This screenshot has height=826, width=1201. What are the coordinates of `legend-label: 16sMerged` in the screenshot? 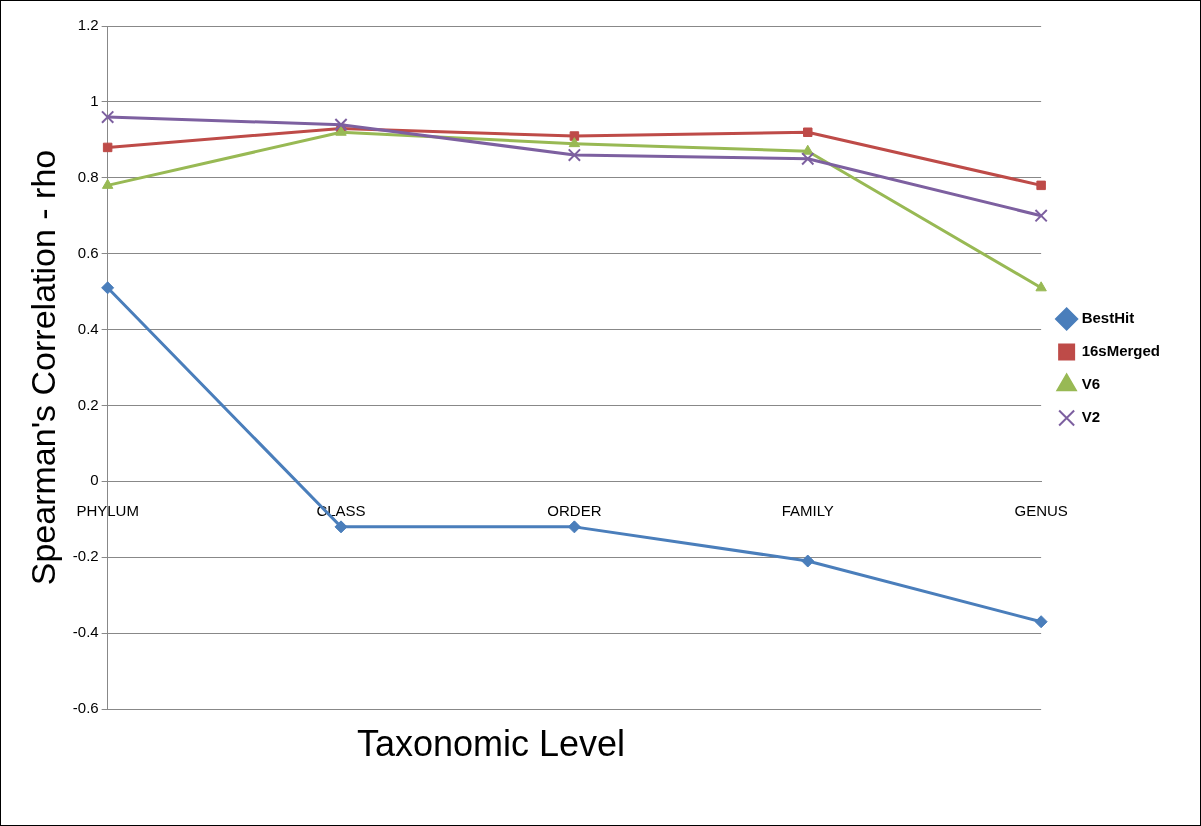 It's located at (1121, 351).